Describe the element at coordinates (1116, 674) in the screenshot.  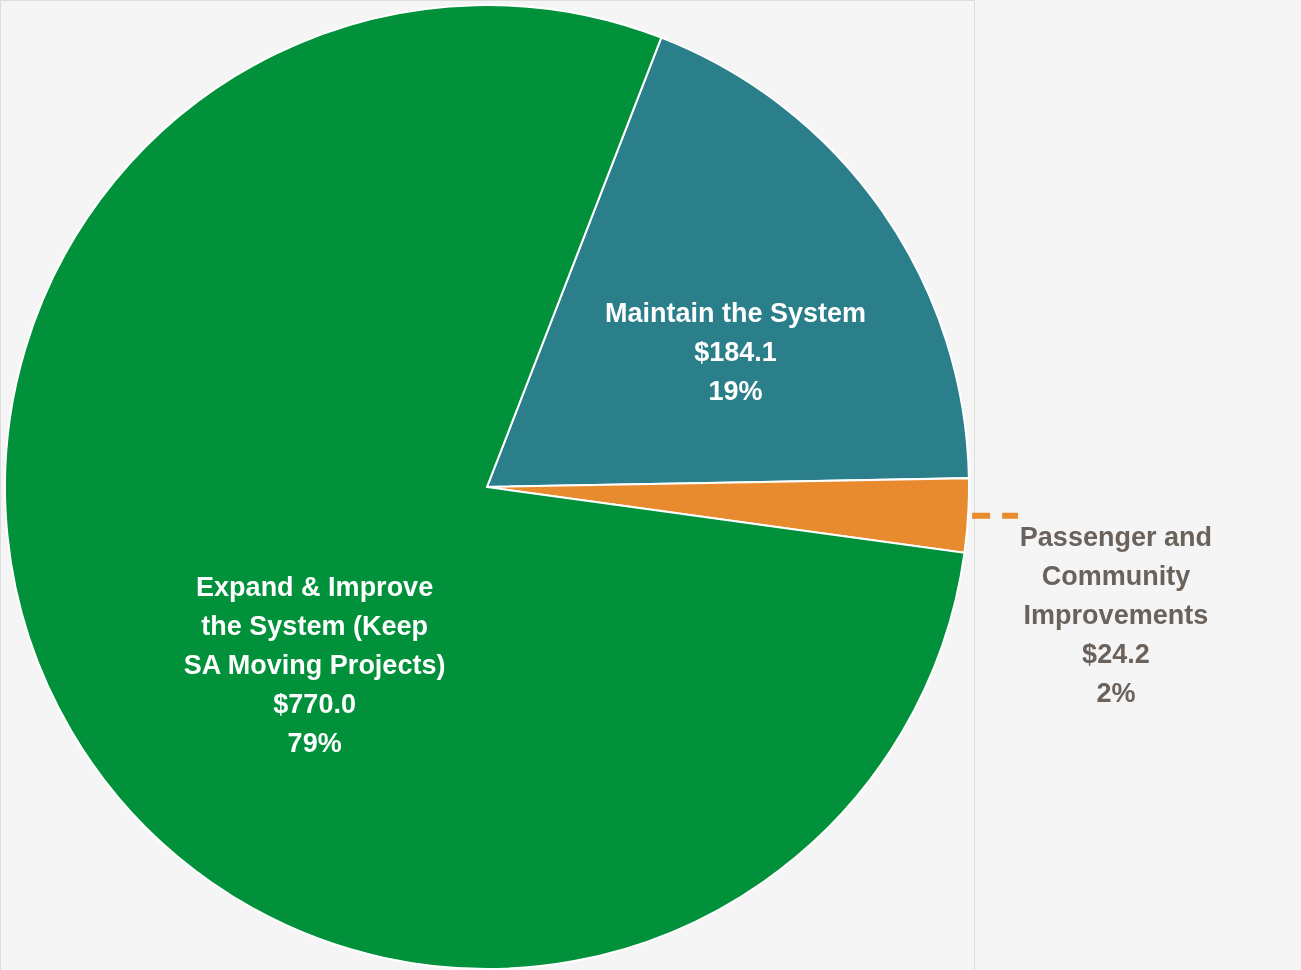
I see `data-label: $24.2 2%` at that location.